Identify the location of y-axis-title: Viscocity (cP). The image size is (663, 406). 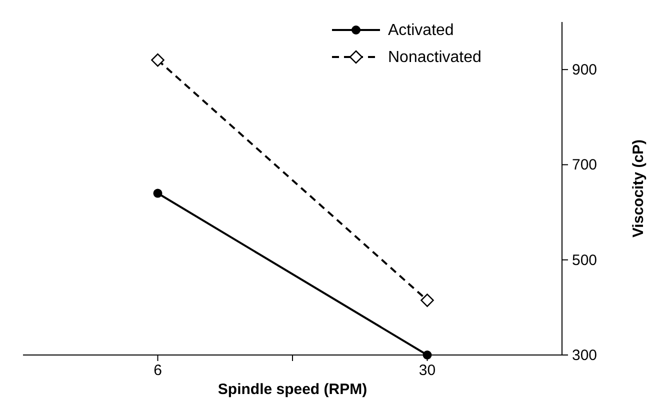
(638, 188).